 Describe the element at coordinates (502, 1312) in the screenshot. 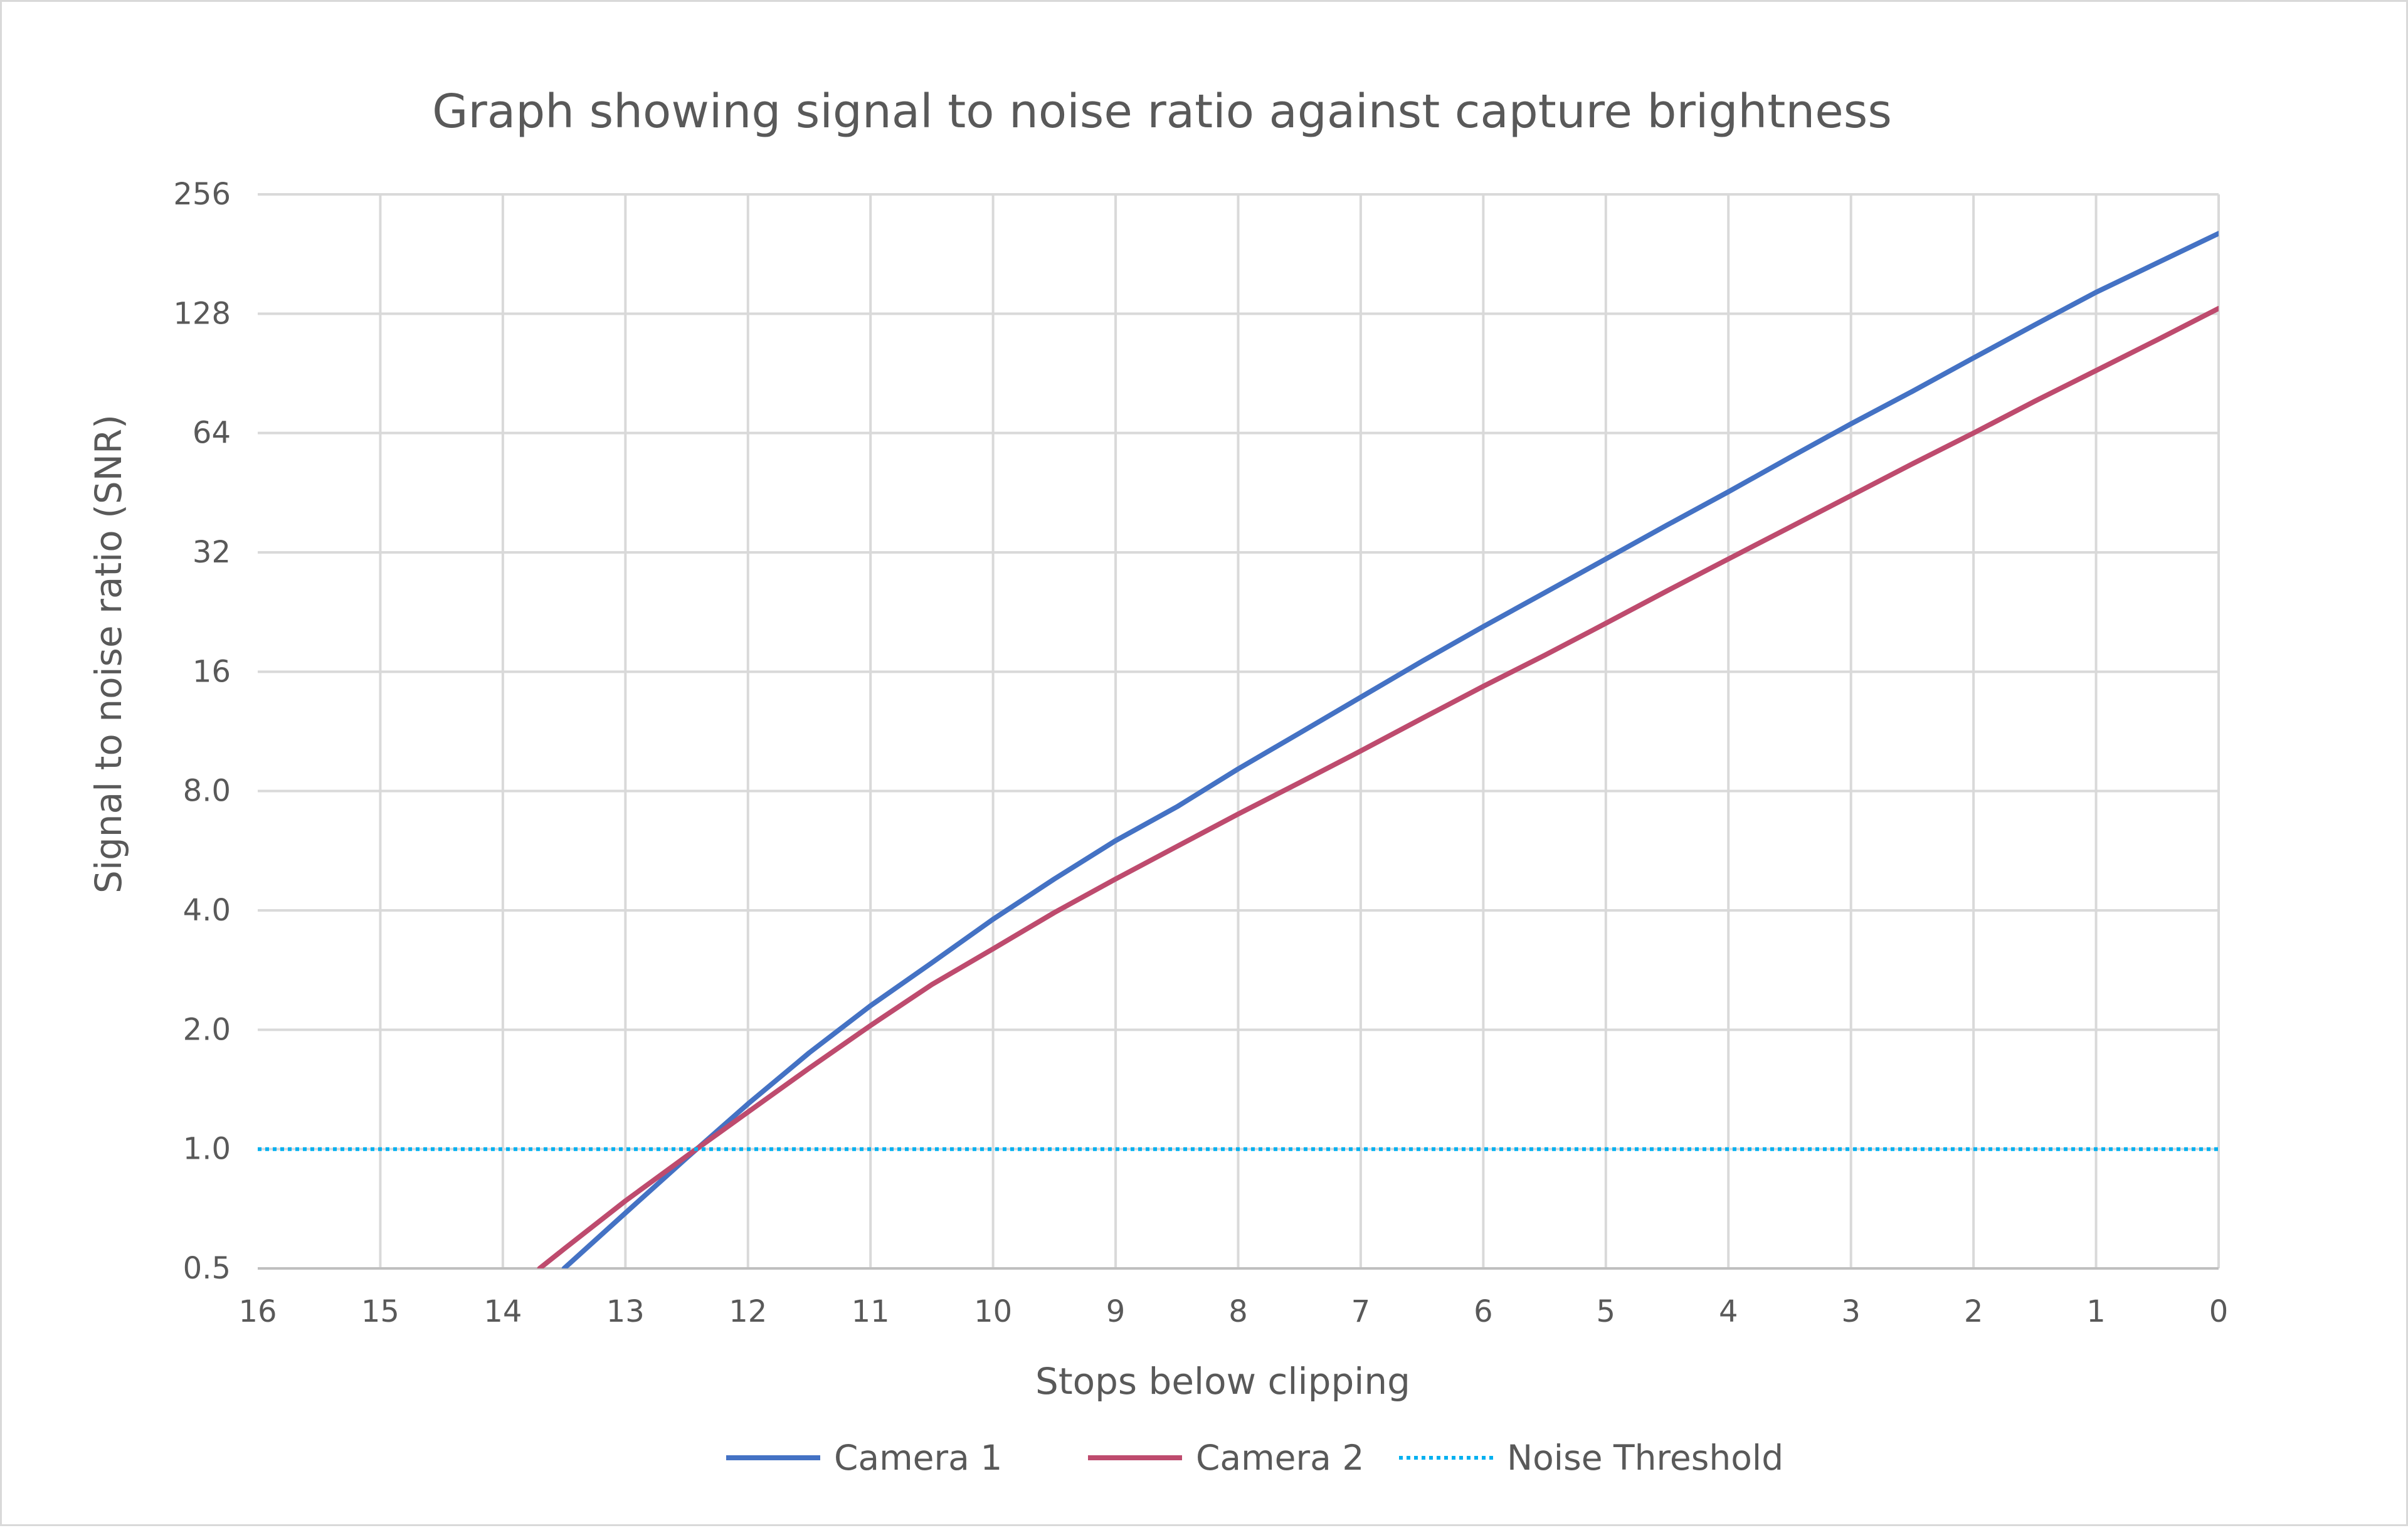

I see `x-tick-label: 14` at that location.